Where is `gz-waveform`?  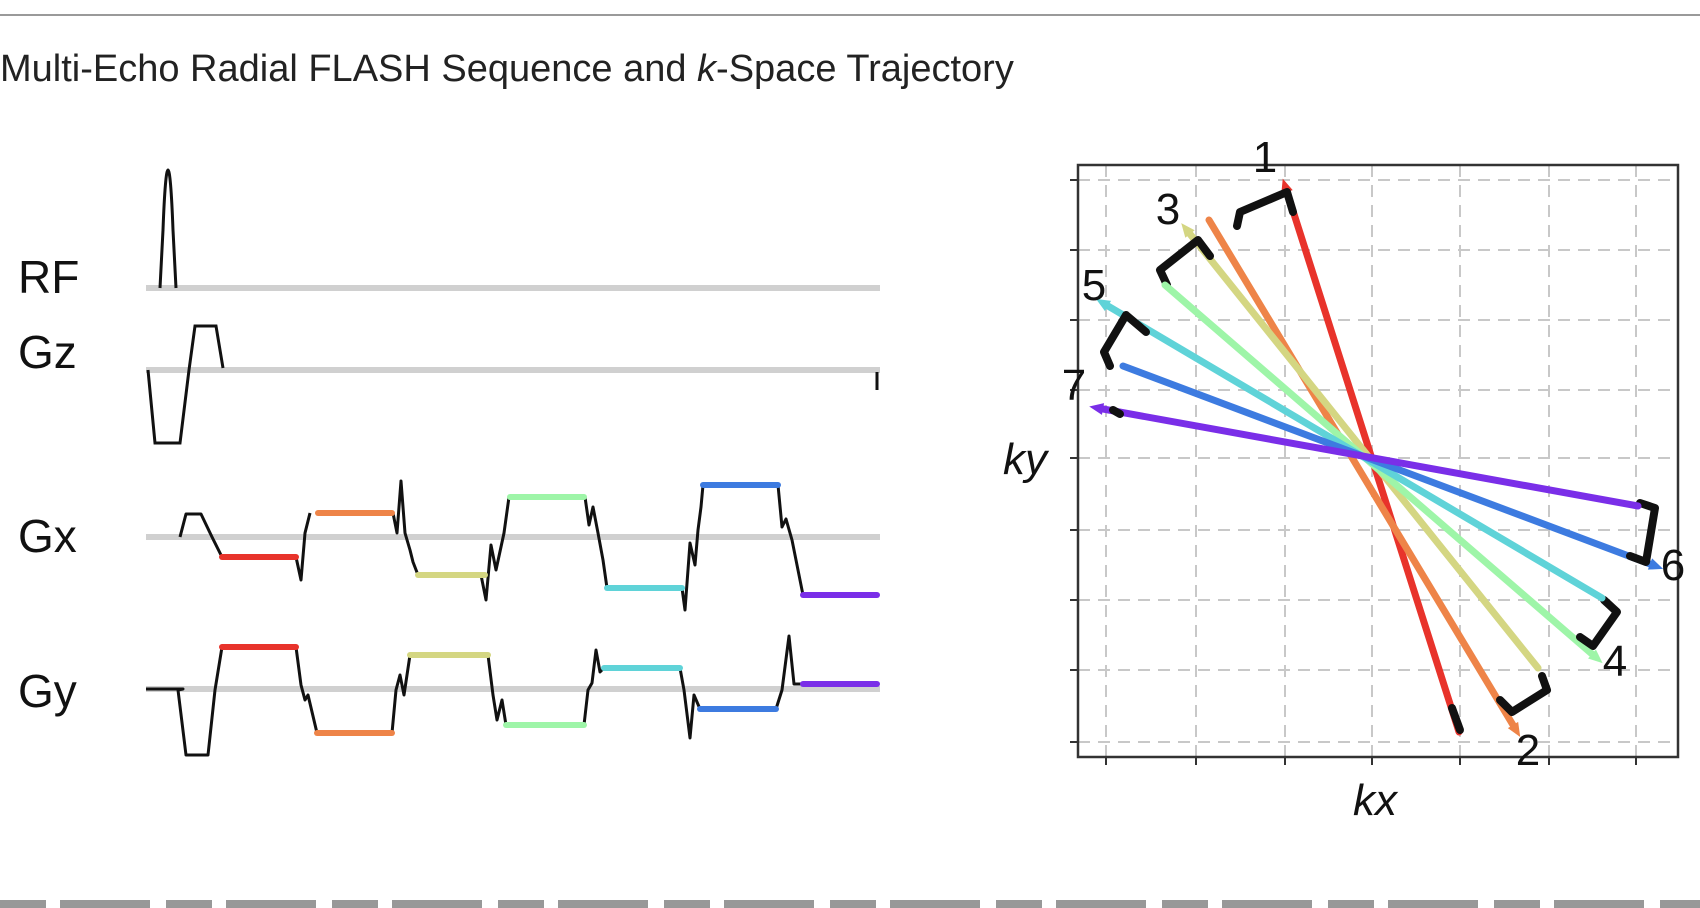 gz-waveform is located at coordinates (185, 384).